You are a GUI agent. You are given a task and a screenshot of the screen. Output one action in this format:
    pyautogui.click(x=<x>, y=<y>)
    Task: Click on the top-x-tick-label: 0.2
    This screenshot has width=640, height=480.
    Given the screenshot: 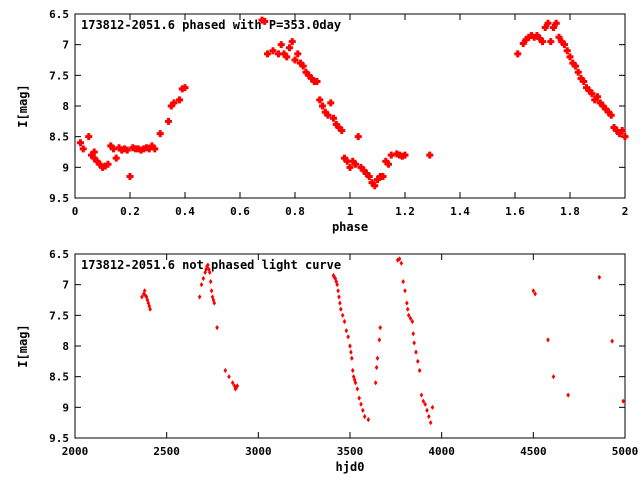 What is the action you would take?
    pyautogui.click(x=130, y=211)
    